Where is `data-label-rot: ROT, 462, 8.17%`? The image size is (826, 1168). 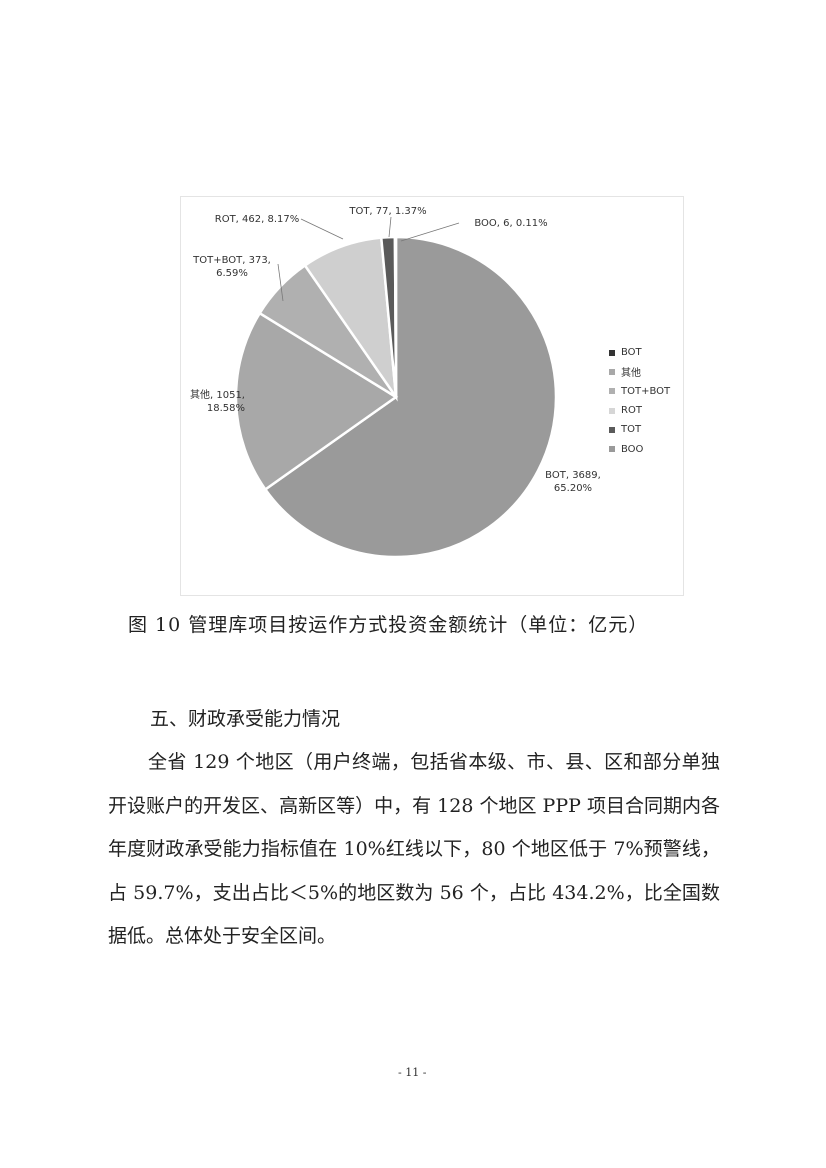
data-label-rot: ROT, 462, 8.17% is located at coordinates (257, 219).